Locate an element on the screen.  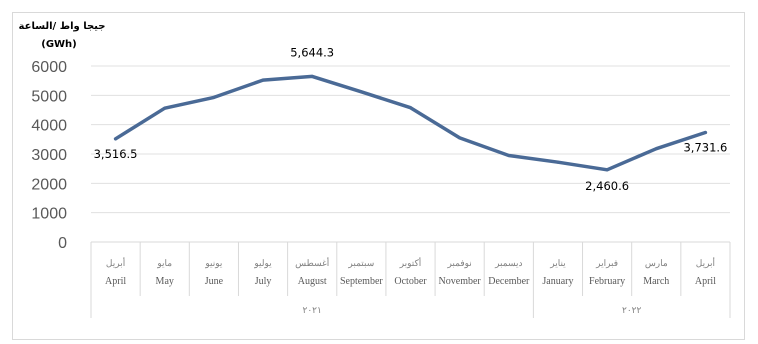
y-axis-ticks: 0 1000 2000 3000 4000 5000 6000 is located at coordinates (49, 155).